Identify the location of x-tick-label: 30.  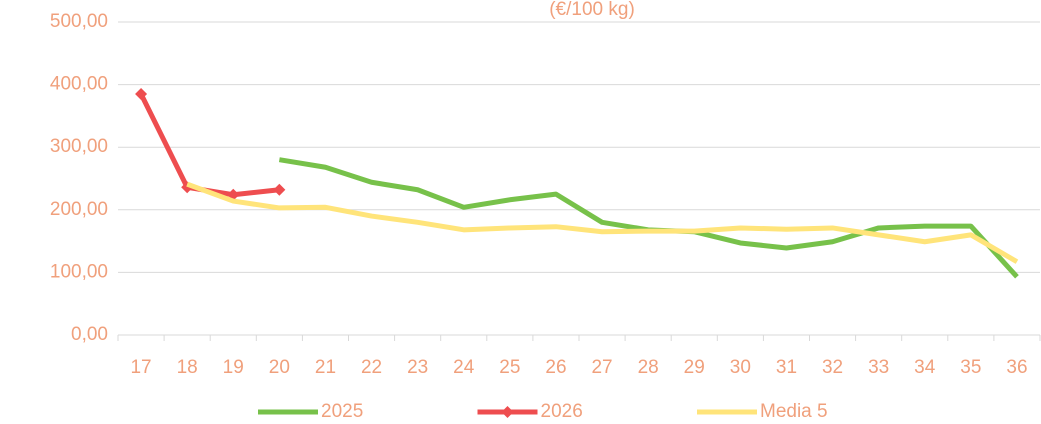
(740, 367).